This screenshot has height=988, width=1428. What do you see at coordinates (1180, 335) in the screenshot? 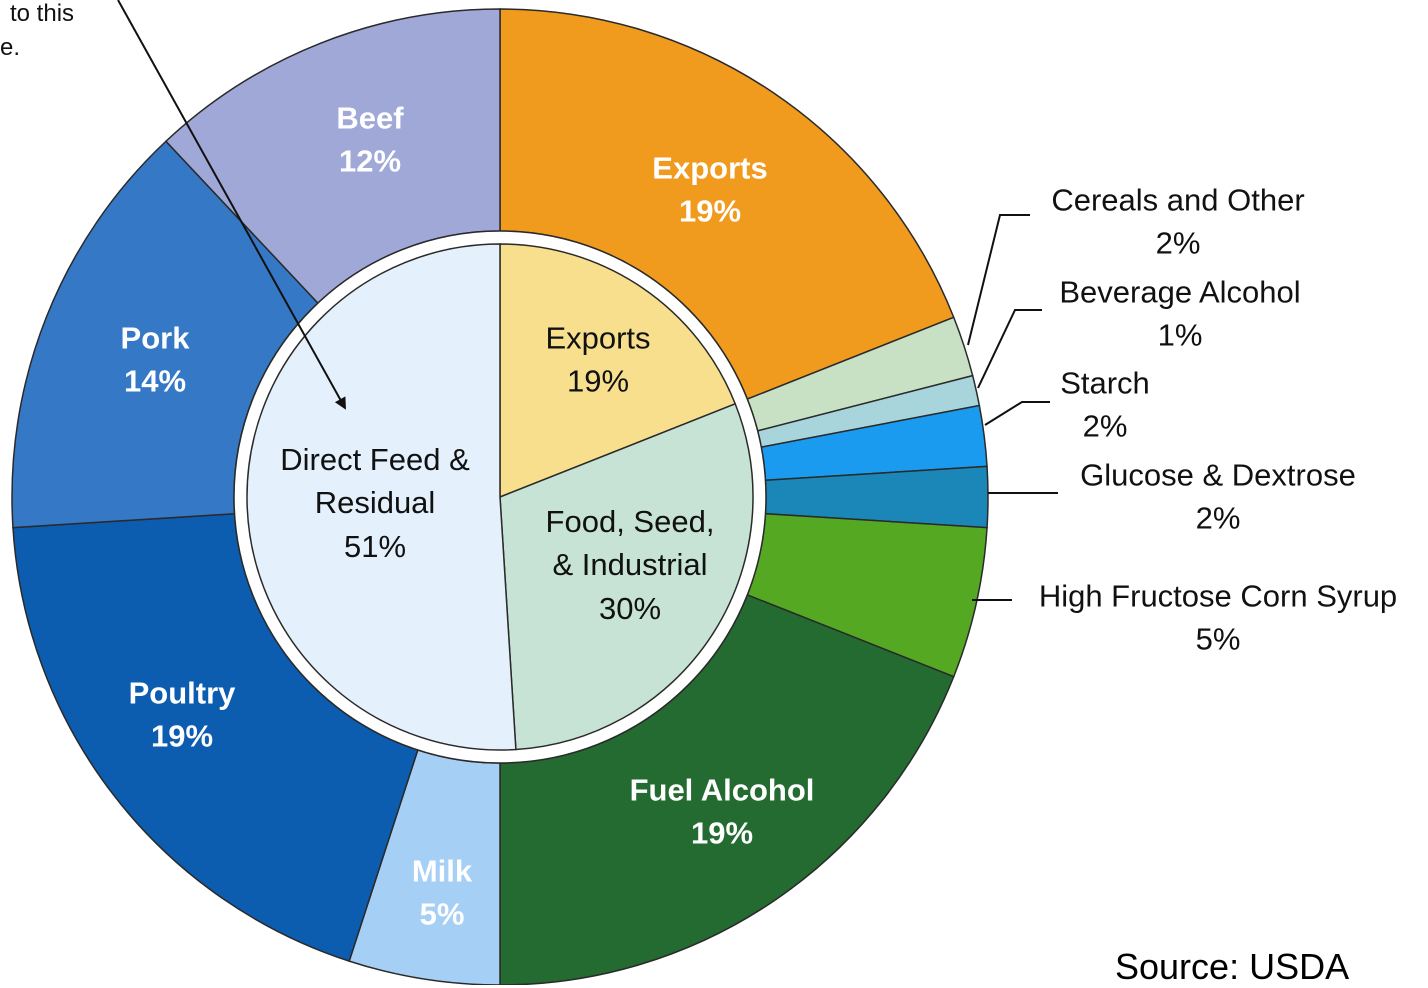
I see `value-label: 1%` at bounding box center [1180, 335].